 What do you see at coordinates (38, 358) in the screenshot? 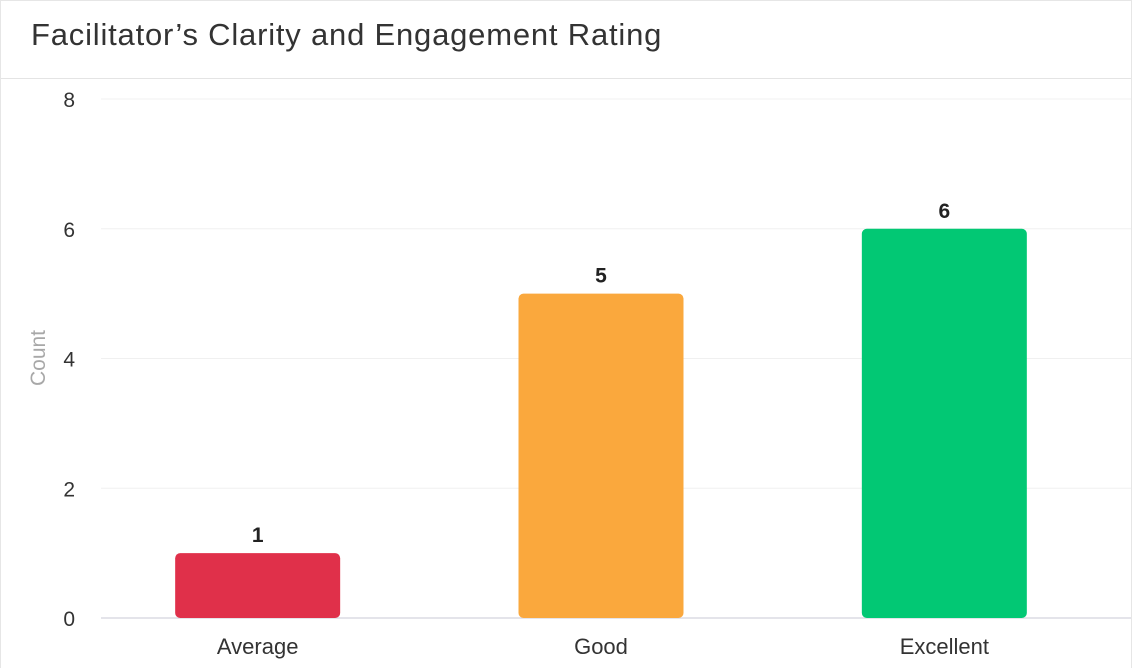
I see `y-axis-title: Count` at bounding box center [38, 358].